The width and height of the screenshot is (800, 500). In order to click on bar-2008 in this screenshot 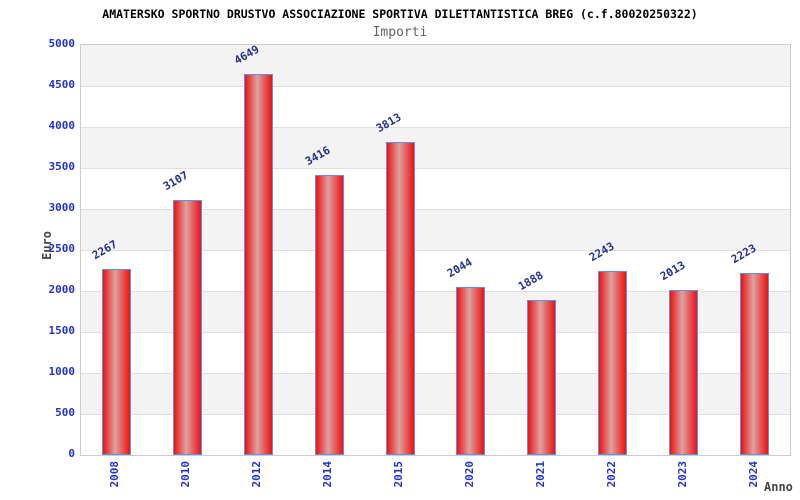, I will do `click(116, 362)`.